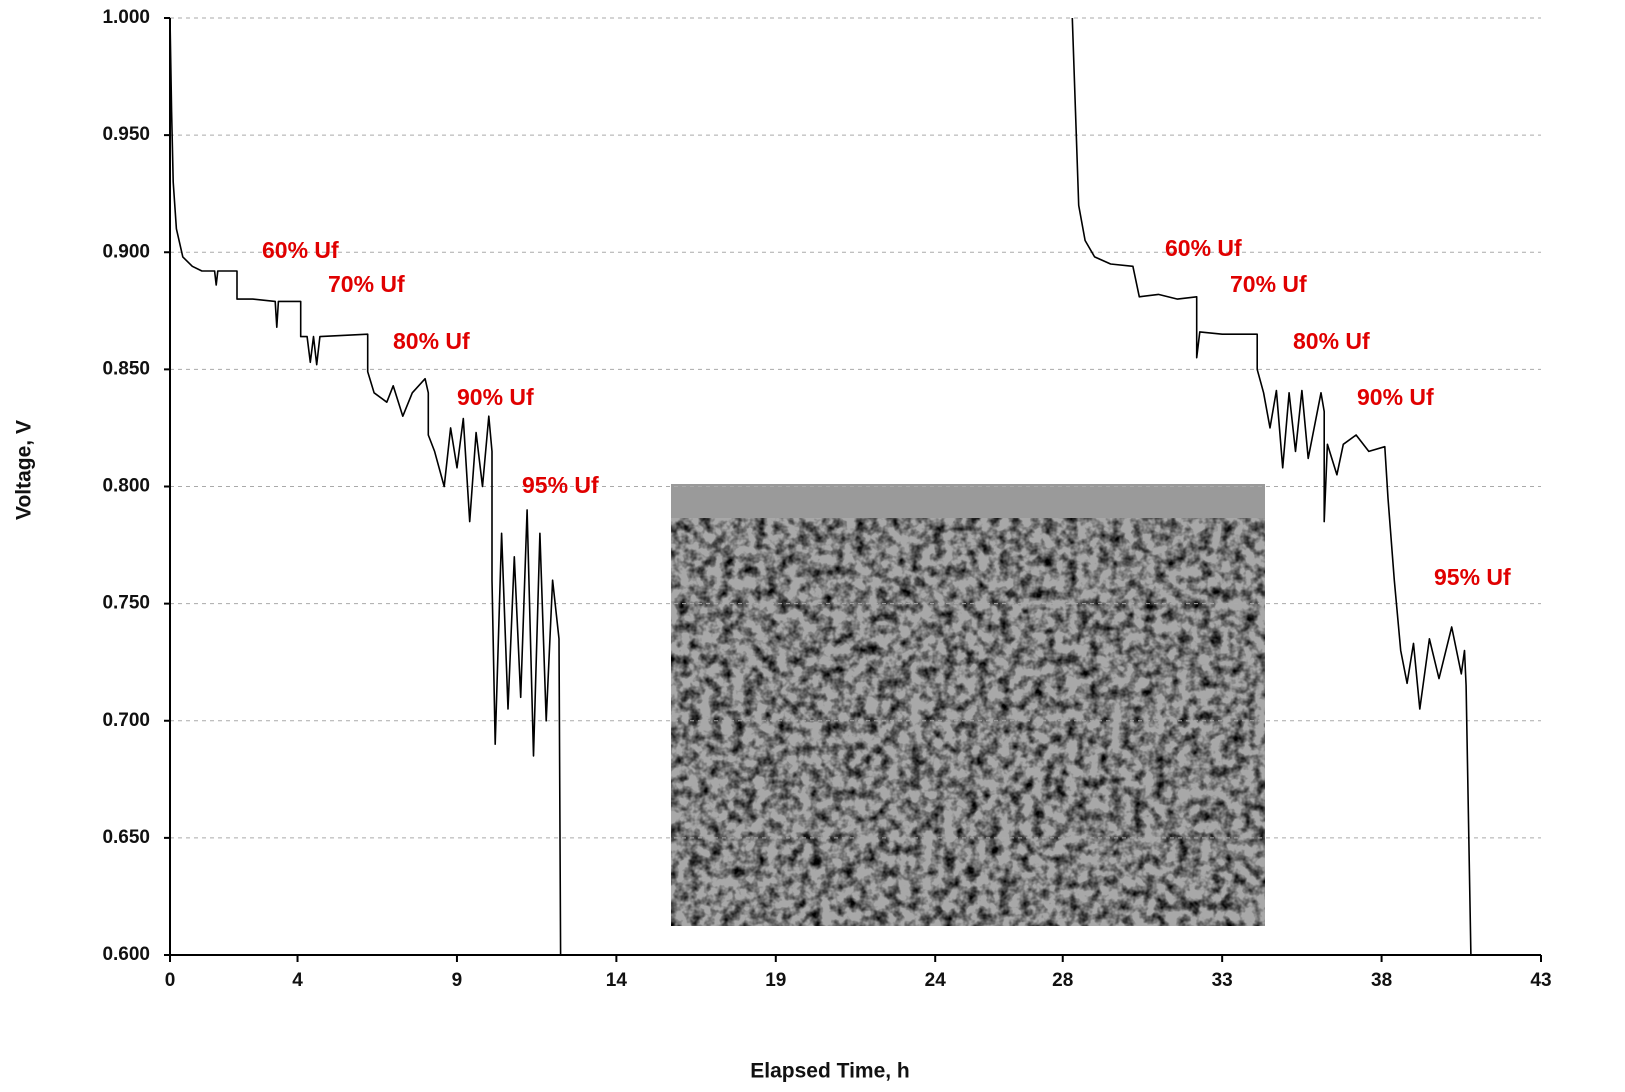 The height and width of the screenshot is (1092, 1625). I want to click on y-tick-label: 0.950, so click(126, 134).